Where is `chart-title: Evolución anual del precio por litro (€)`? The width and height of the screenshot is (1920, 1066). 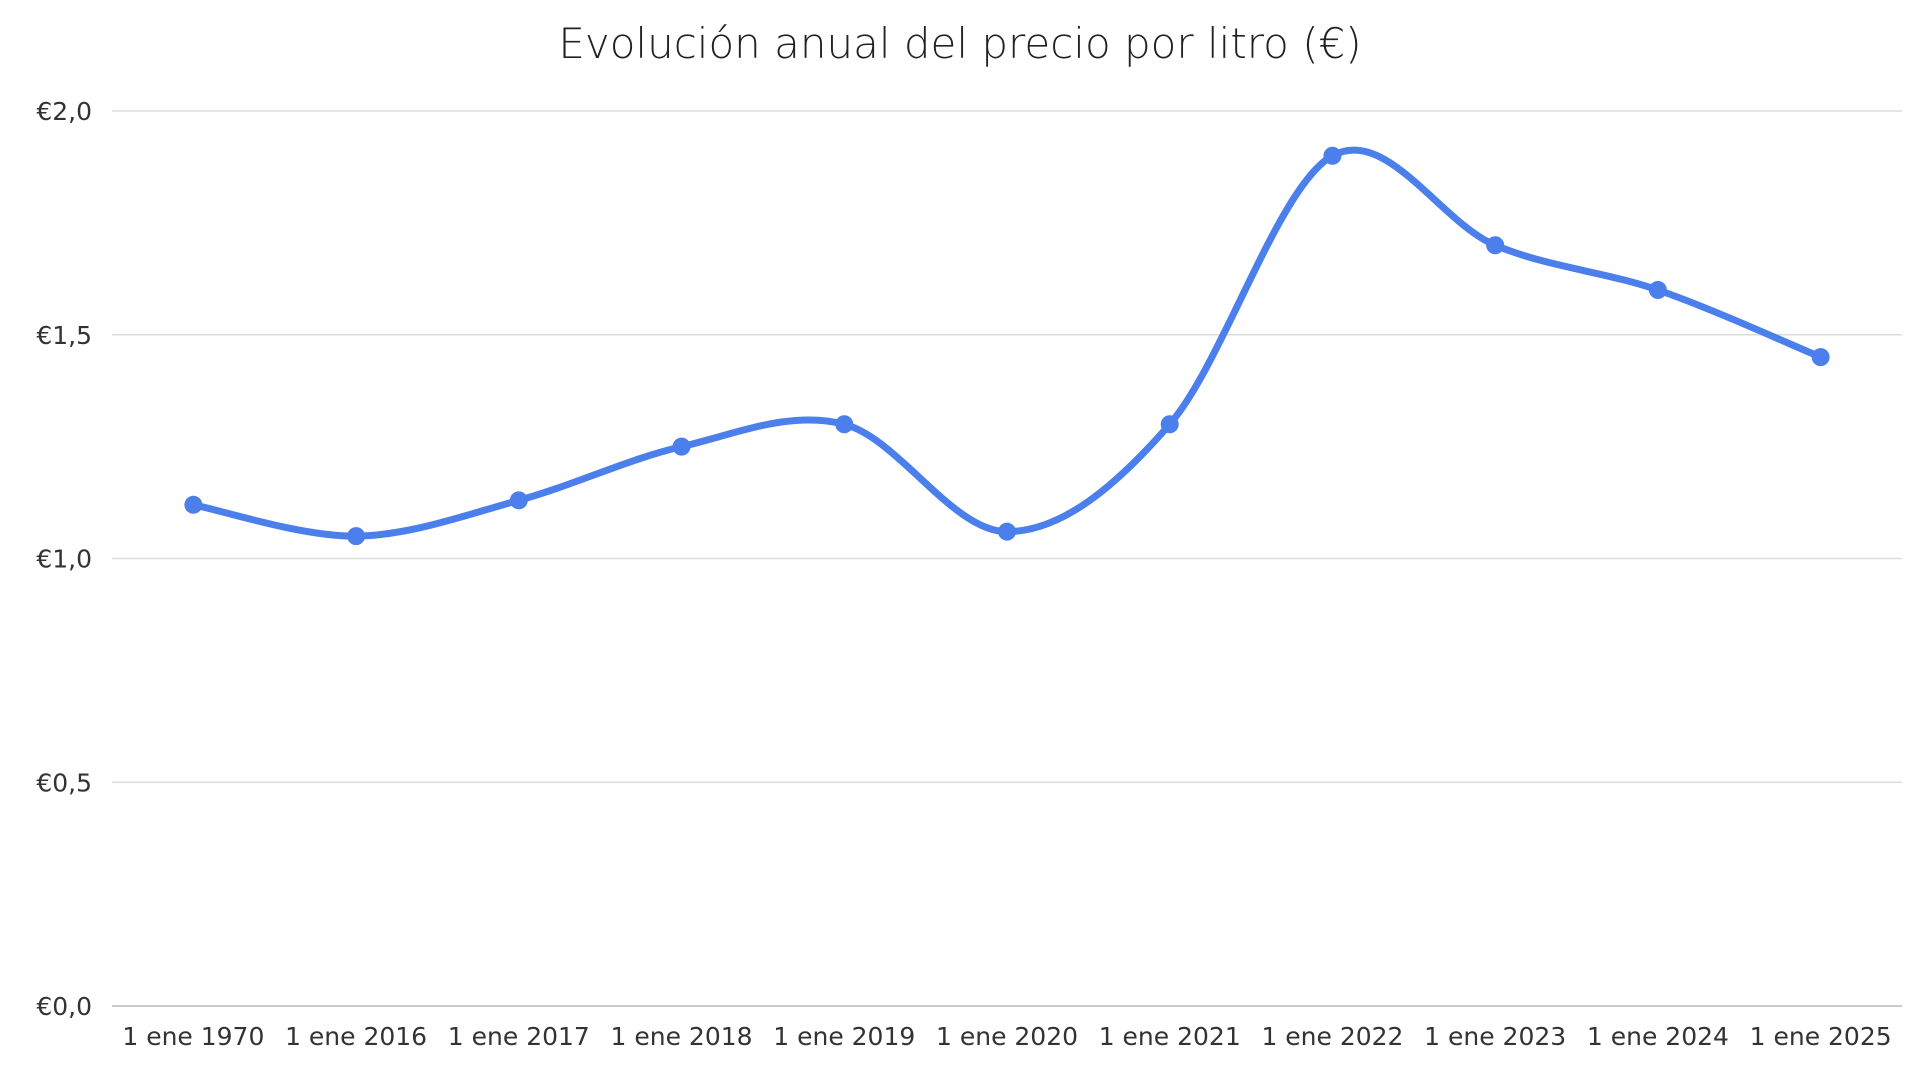
chart-title: Evolución anual del precio por litro (€) is located at coordinates (959, 43).